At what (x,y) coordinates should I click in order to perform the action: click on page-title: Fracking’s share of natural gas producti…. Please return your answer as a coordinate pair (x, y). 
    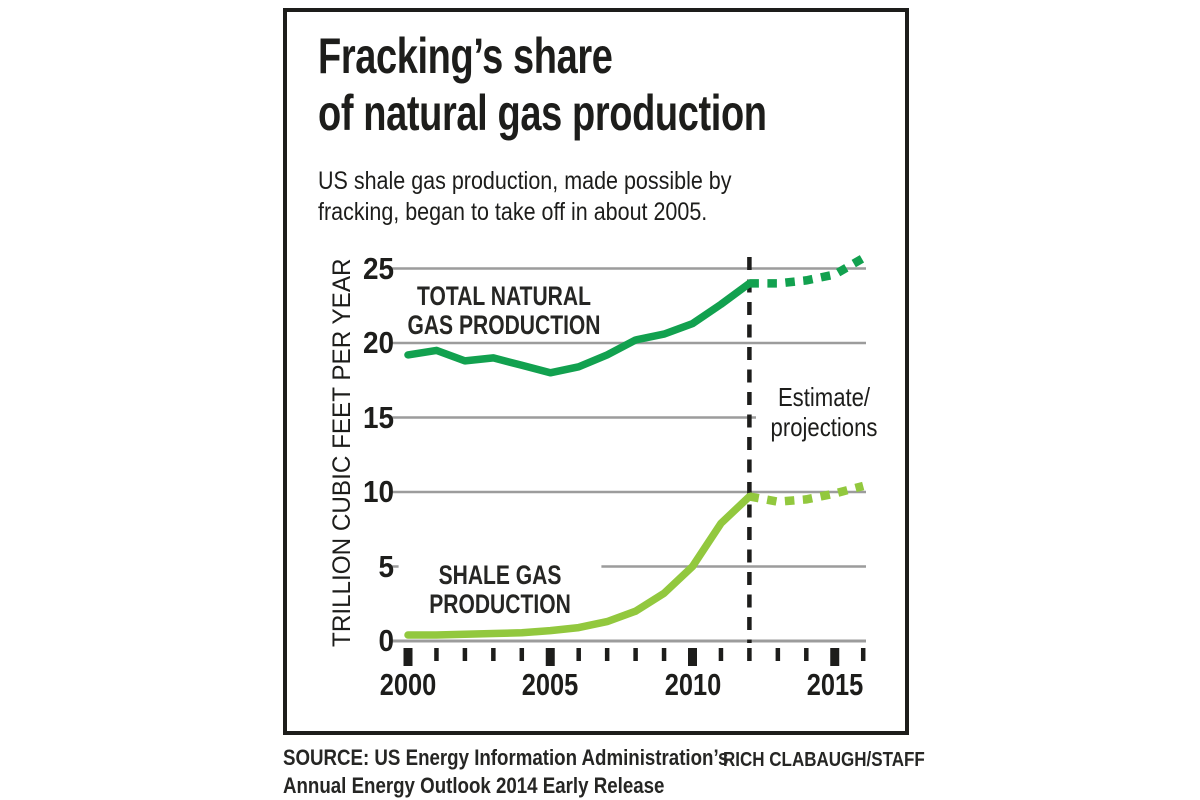
    Looking at the image, I should click on (542, 85).